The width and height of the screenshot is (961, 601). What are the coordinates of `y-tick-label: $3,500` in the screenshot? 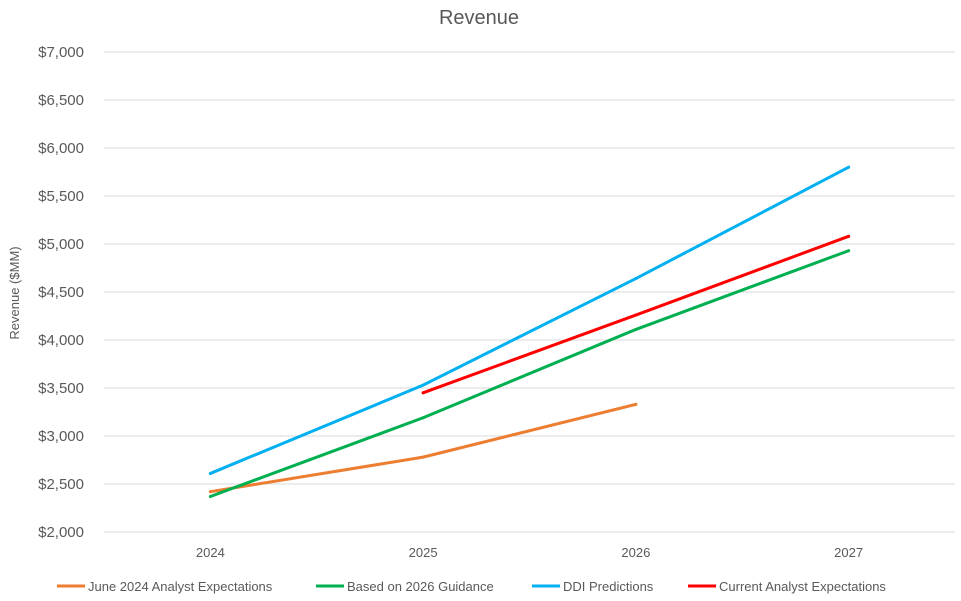 It's located at (61, 388).